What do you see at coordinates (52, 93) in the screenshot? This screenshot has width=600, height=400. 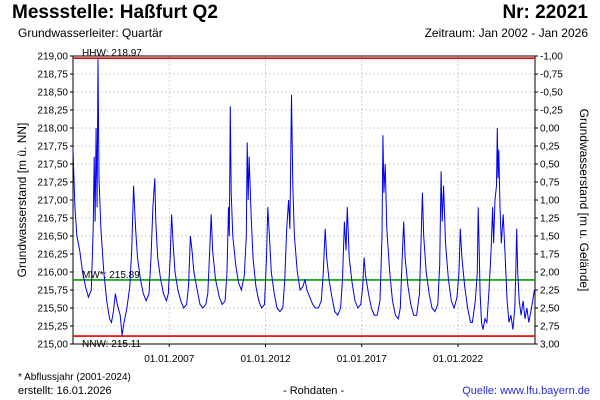 I see `y-tick-label: 218,50` at bounding box center [52, 93].